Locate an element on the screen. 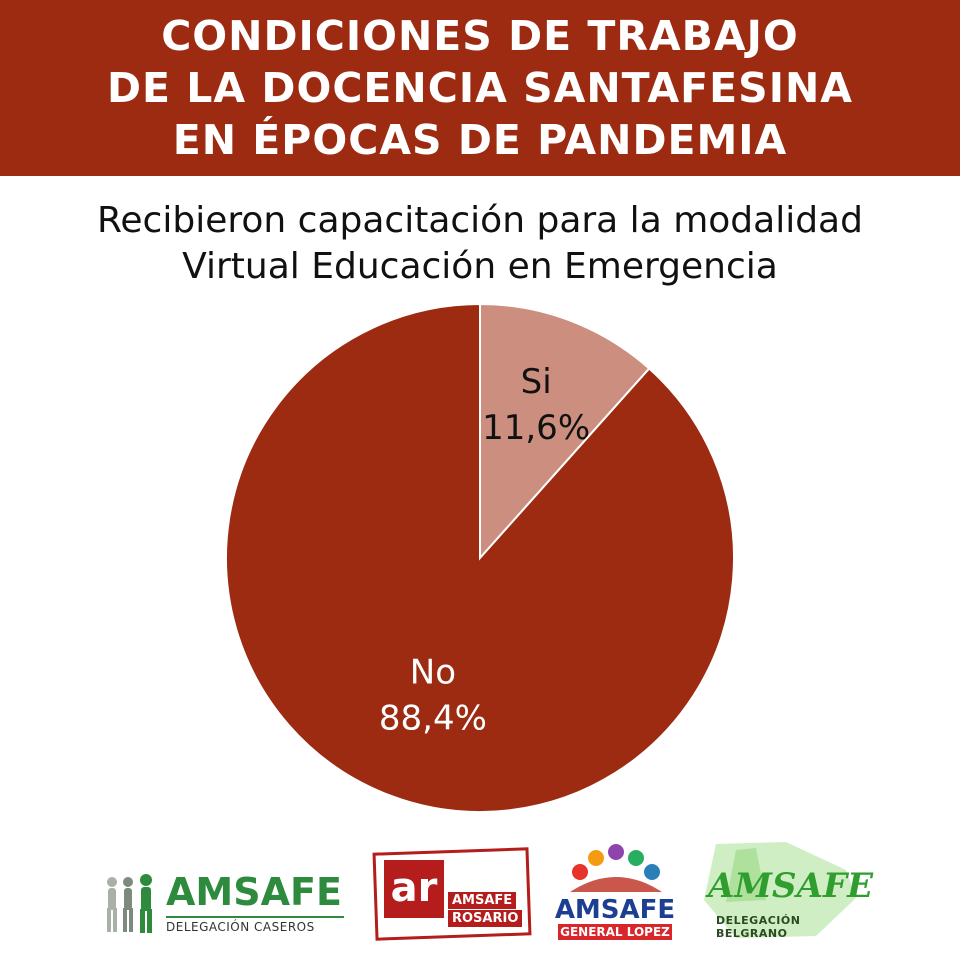  logo-amsafe-general-lopez: AMSAFE GENERAL LOPEZ is located at coordinates (615, 892).